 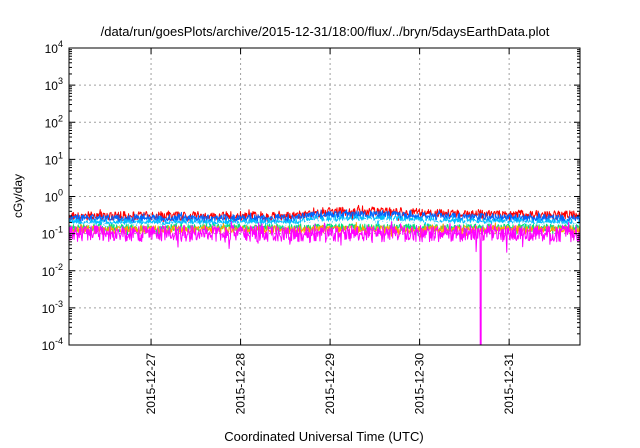 I want to click on x-tick-label: 2015-12-31, so click(x=509, y=384).